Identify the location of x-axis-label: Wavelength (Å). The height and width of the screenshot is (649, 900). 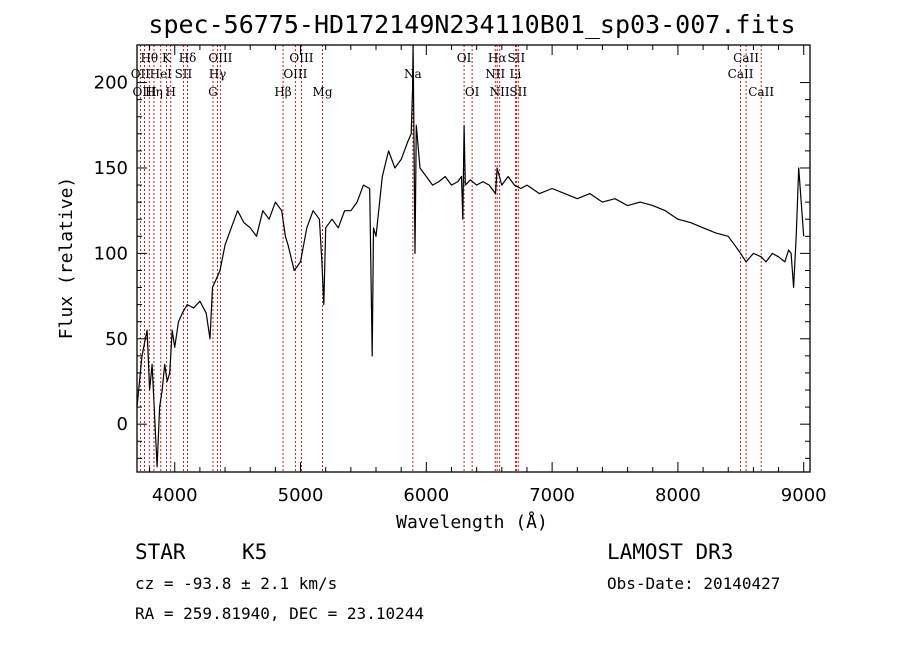
(472, 522).